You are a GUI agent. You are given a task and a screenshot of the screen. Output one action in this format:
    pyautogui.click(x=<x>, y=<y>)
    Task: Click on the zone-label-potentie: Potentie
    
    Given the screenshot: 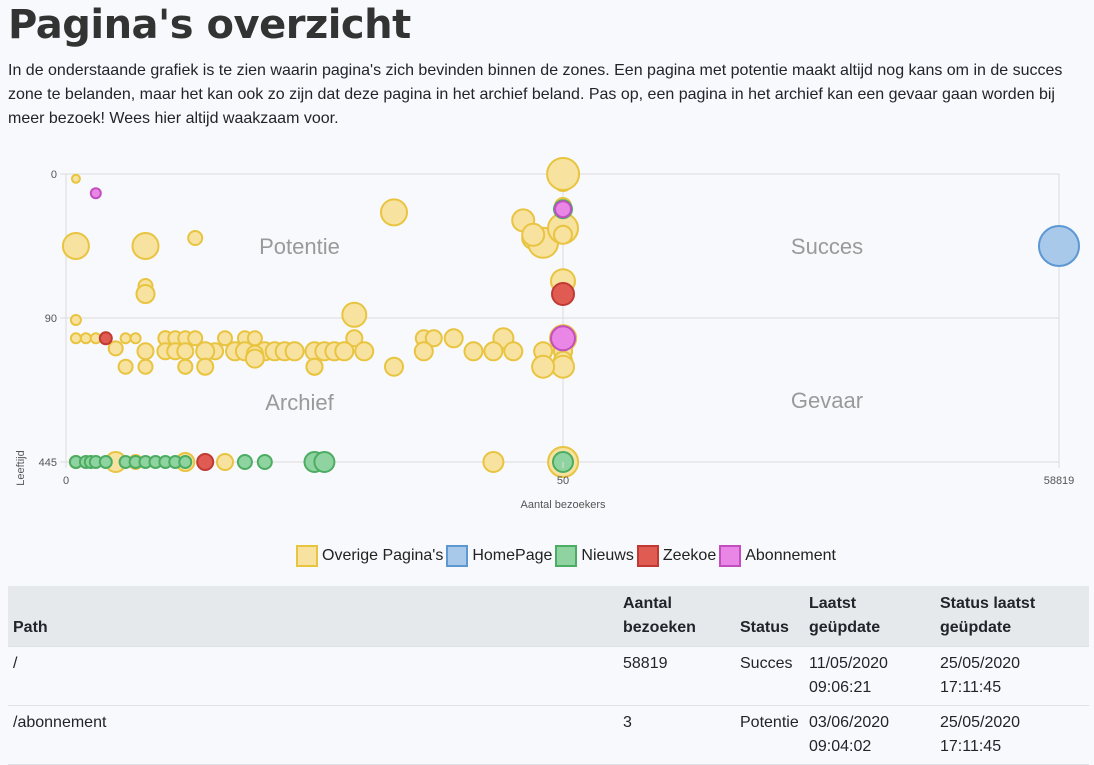 What is the action you would take?
    pyautogui.click(x=299, y=246)
    